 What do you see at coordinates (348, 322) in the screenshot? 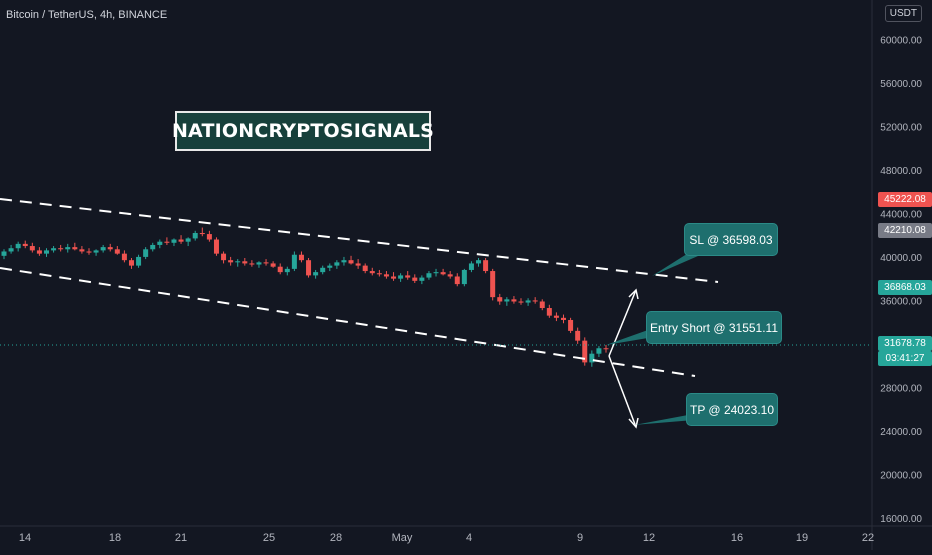
I see `lower-trendline` at bounding box center [348, 322].